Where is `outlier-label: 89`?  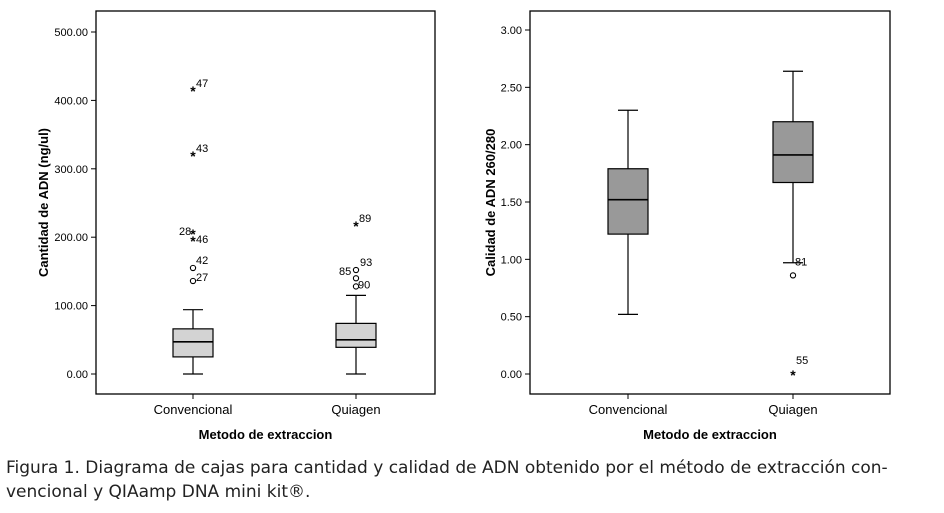 outlier-label: 89 is located at coordinates (365, 219).